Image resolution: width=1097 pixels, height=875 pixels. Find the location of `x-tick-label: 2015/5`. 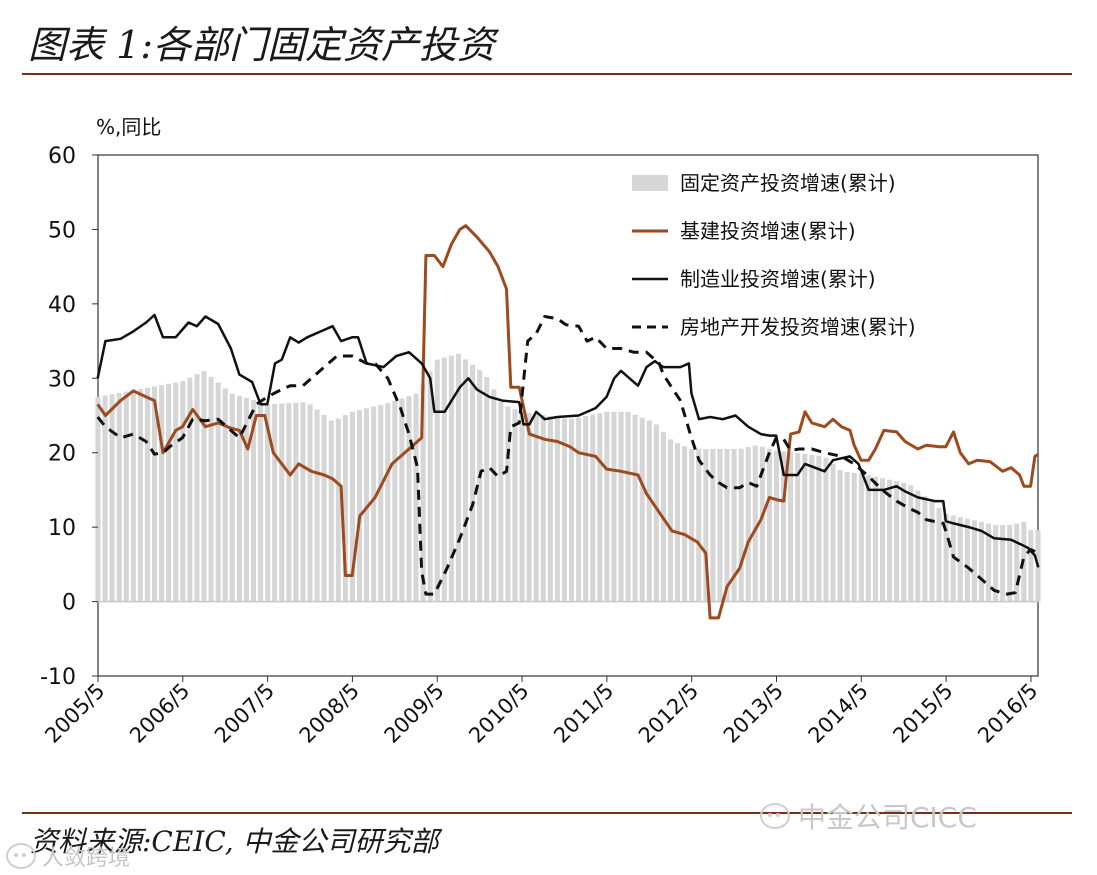

x-tick-label: 2015/5 is located at coordinates (922, 713).